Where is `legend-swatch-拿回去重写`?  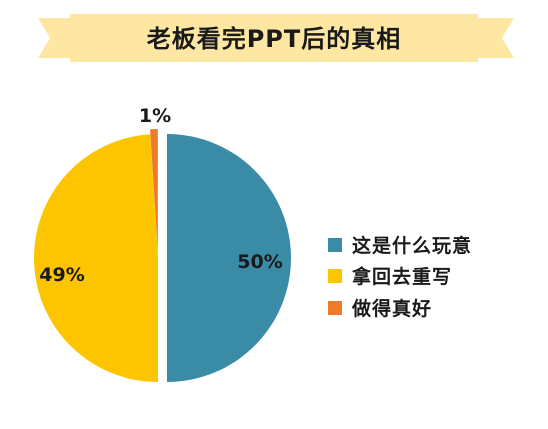
legend-swatch-拿回去重写 is located at coordinates (335, 276).